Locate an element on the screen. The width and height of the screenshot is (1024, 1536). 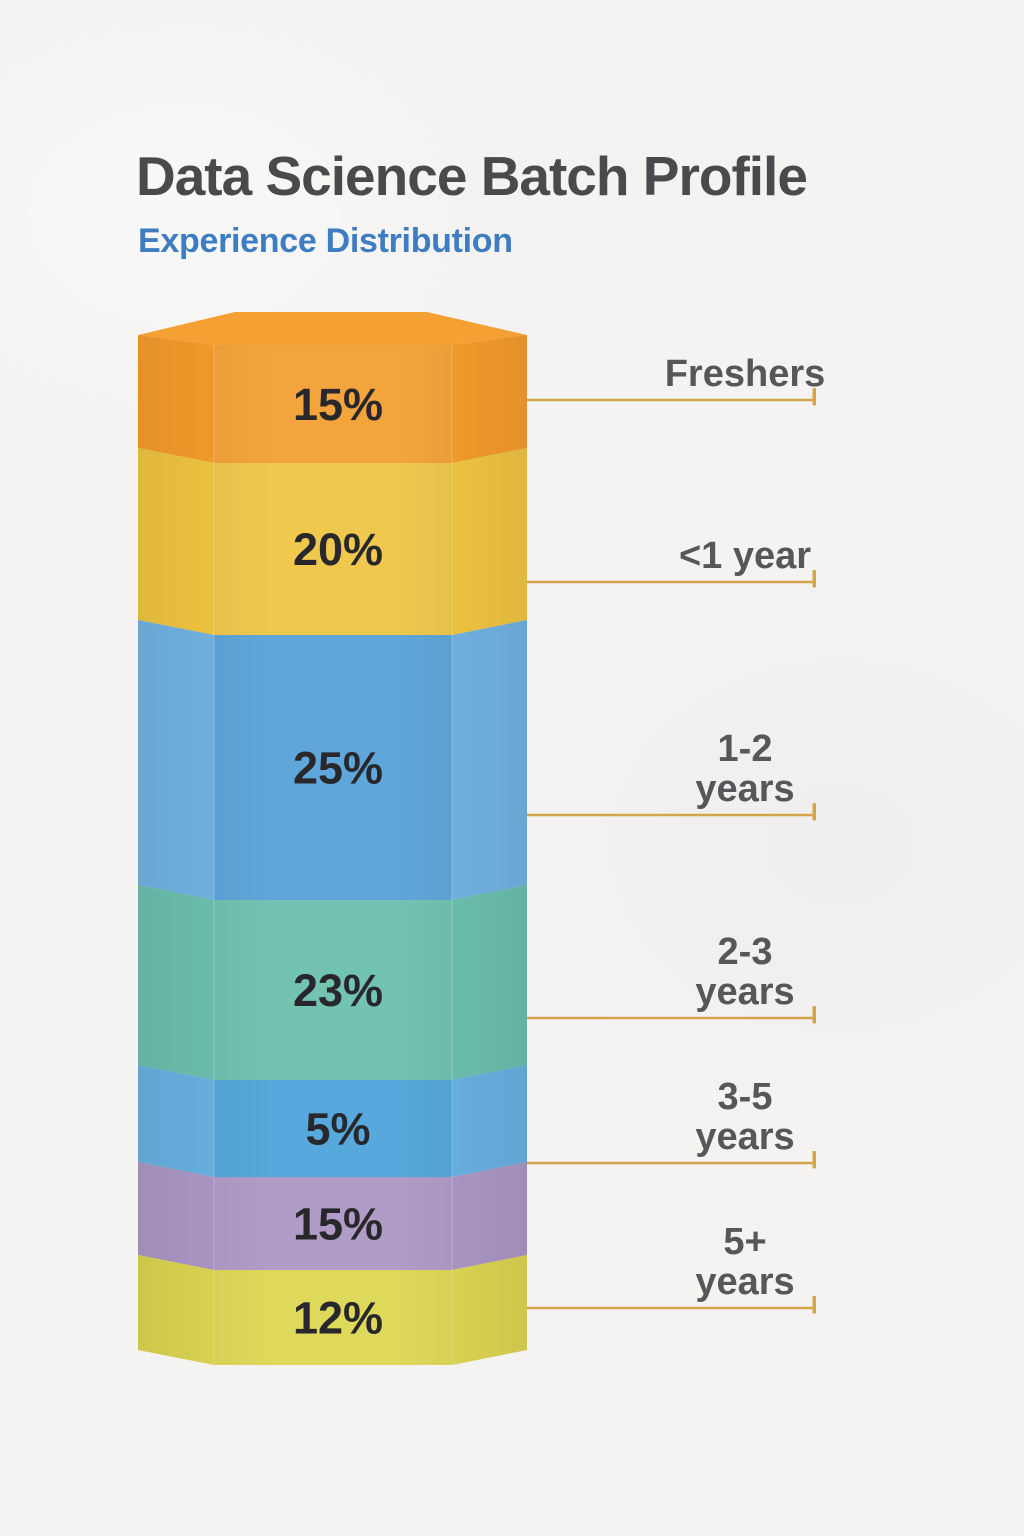
page-subtitle: Experience Distribution is located at coordinates (325, 241).